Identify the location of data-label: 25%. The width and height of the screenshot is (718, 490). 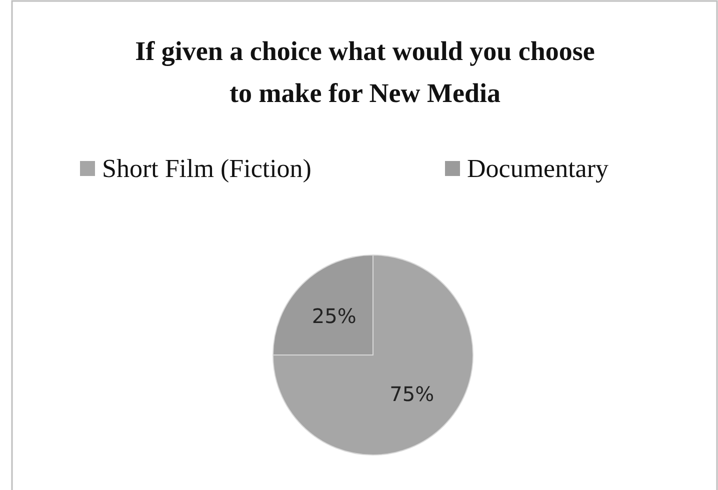
(334, 316).